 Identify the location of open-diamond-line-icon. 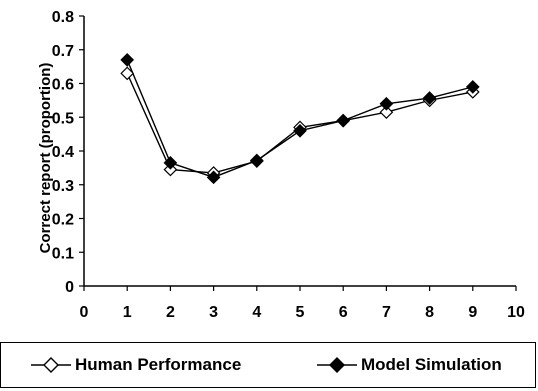
(51, 365).